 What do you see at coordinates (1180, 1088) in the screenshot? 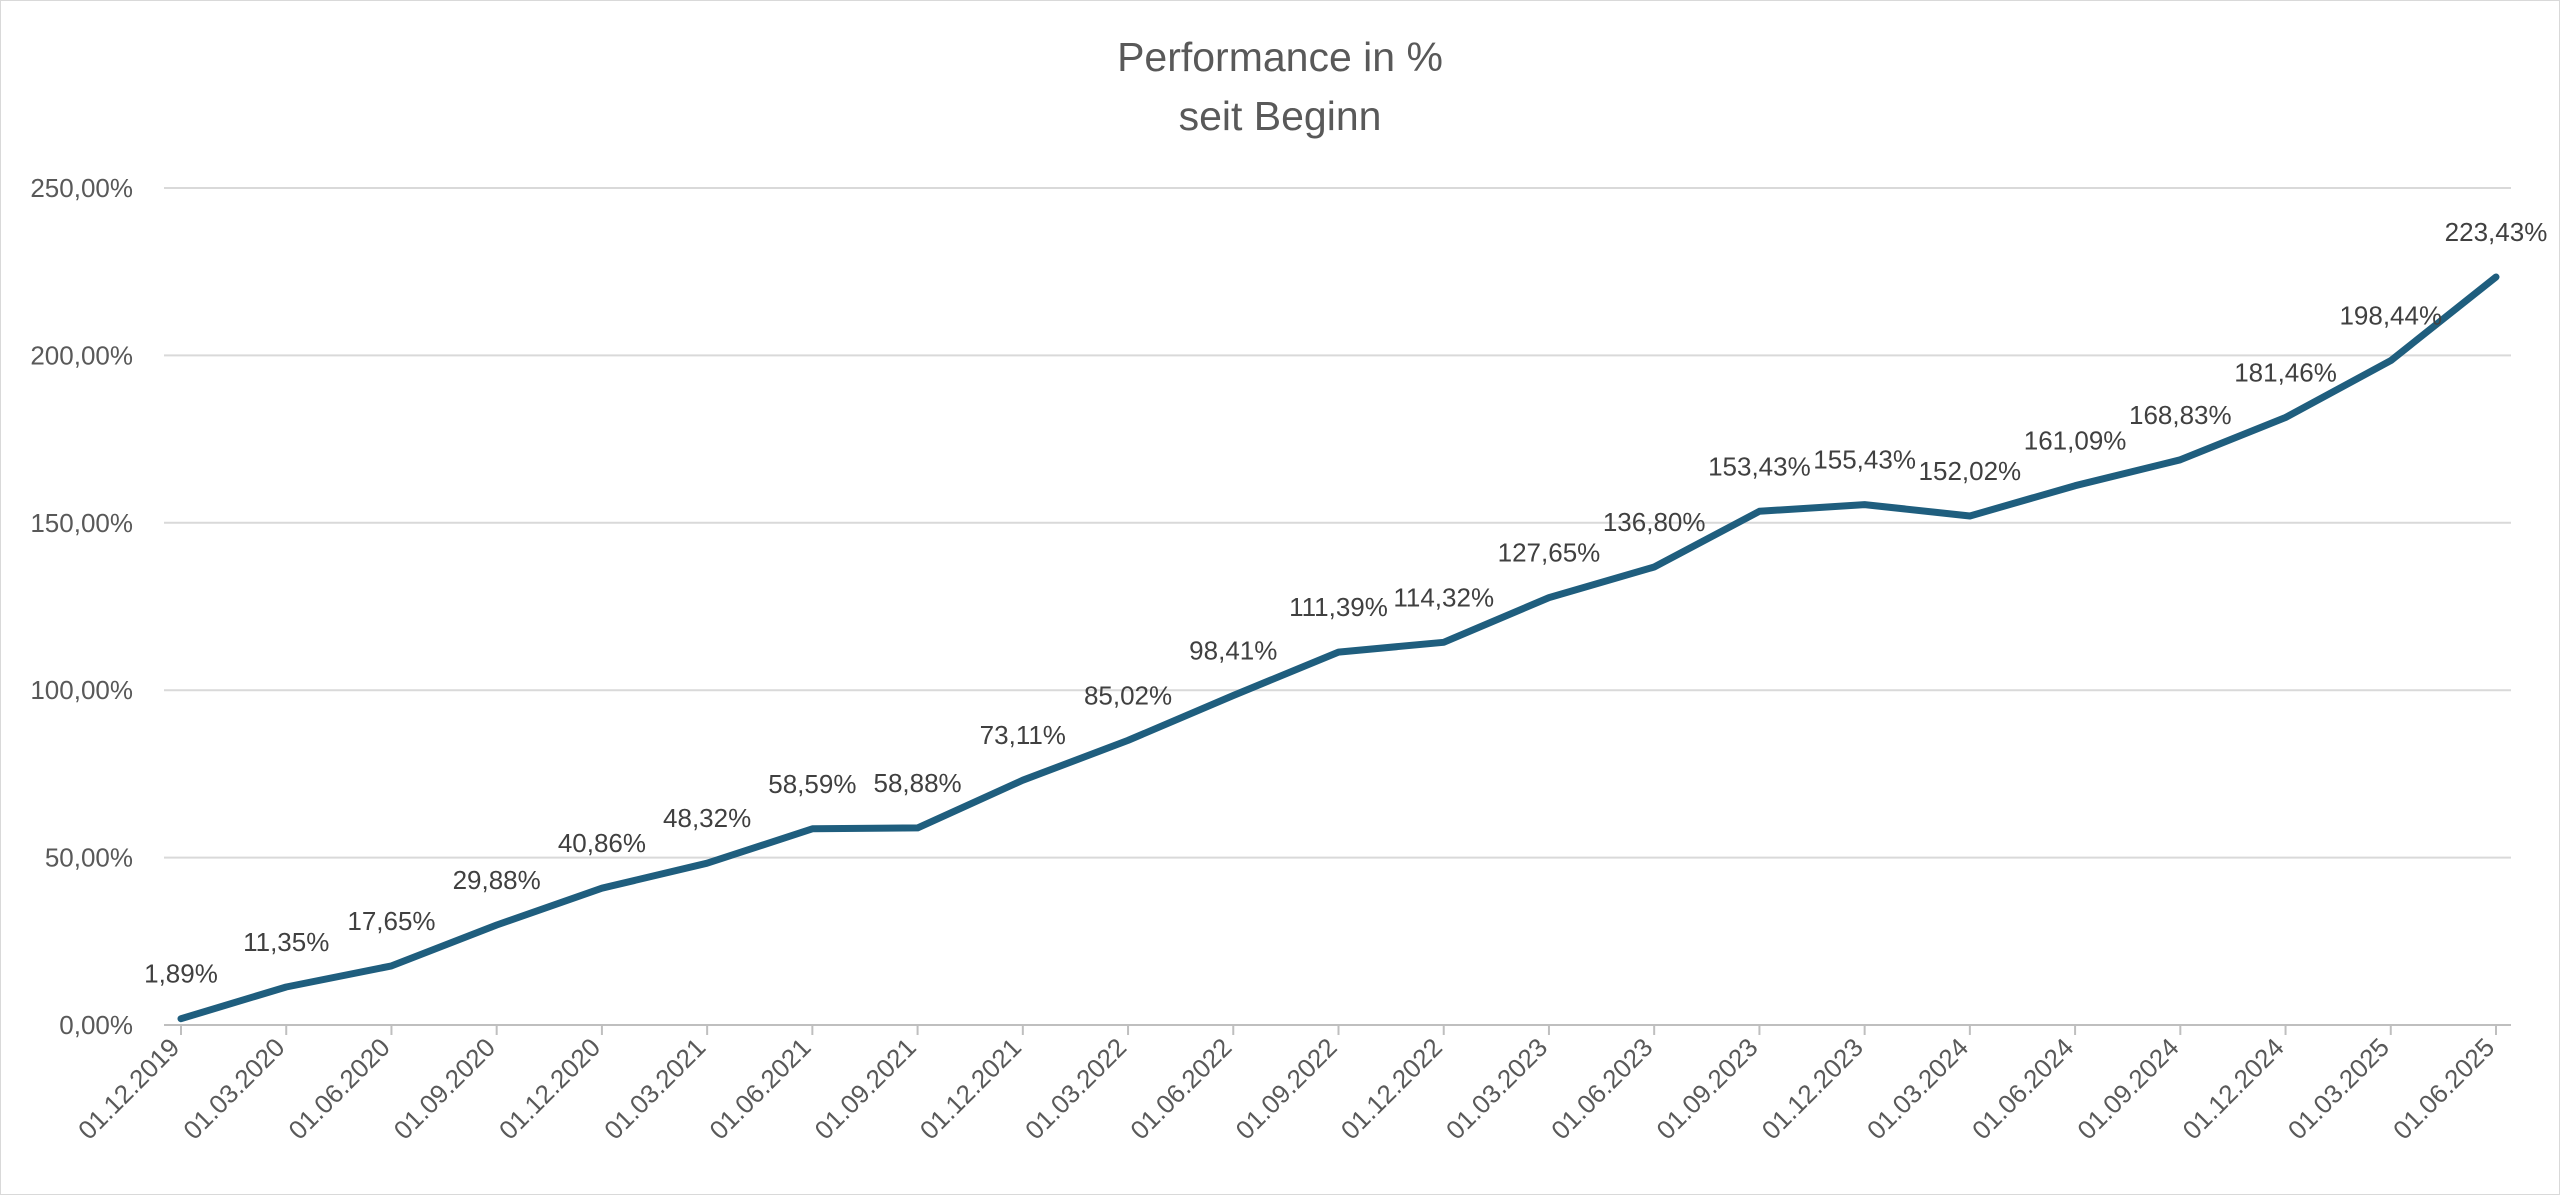
I see `x-tick-label: 01.06.2022` at bounding box center [1180, 1088].